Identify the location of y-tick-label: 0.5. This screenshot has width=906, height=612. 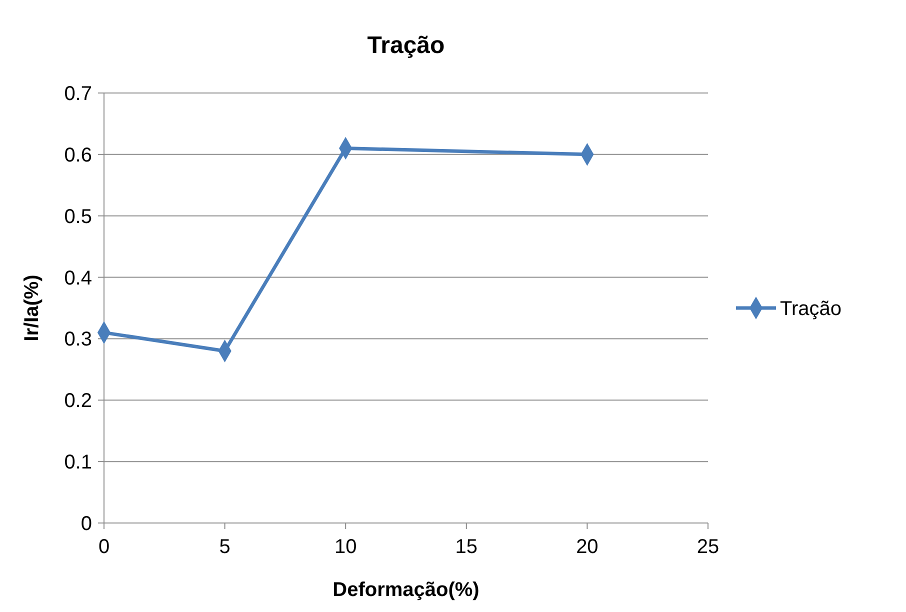
(78, 217).